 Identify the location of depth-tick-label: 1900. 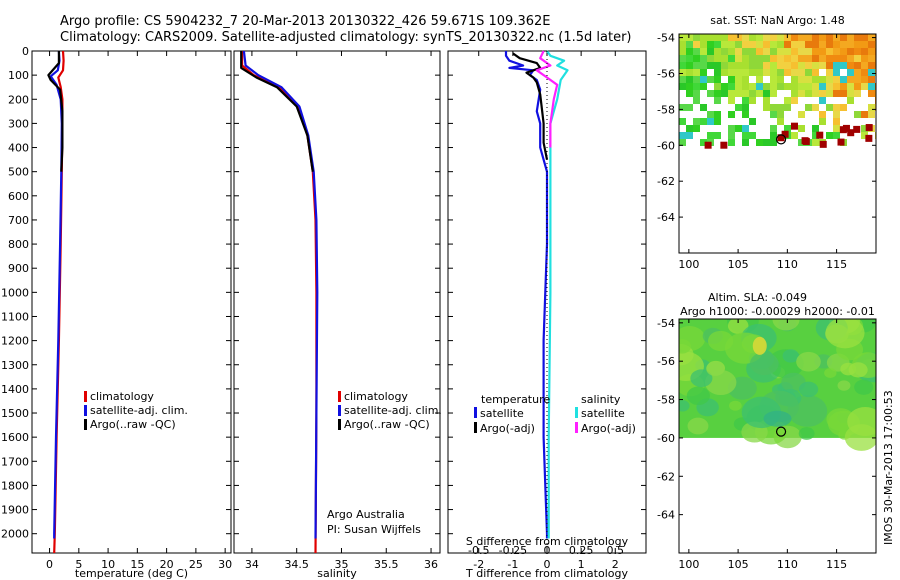
(15, 510).